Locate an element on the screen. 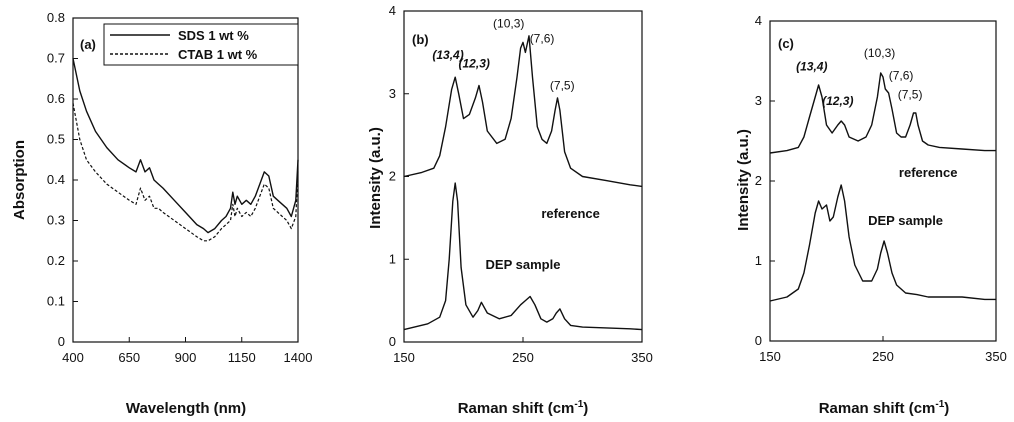 This screenshot has height=422, width=1014. panel-a-ytick-label: 0 is located at coordinates (61, 341).